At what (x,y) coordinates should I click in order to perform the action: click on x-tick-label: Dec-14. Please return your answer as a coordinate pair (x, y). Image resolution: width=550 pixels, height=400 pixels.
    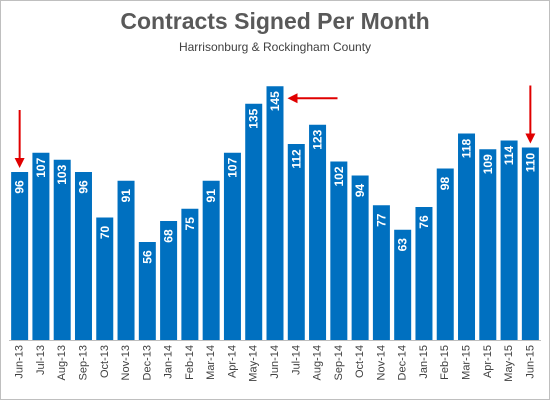
    Looking at the image, I should click on (403, 362).